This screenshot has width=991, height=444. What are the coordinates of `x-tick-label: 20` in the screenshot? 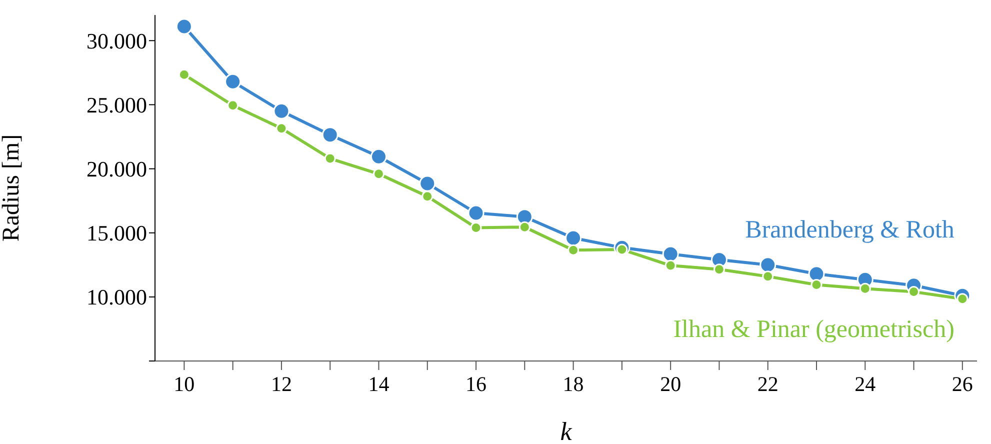 It's located at (671, 384).